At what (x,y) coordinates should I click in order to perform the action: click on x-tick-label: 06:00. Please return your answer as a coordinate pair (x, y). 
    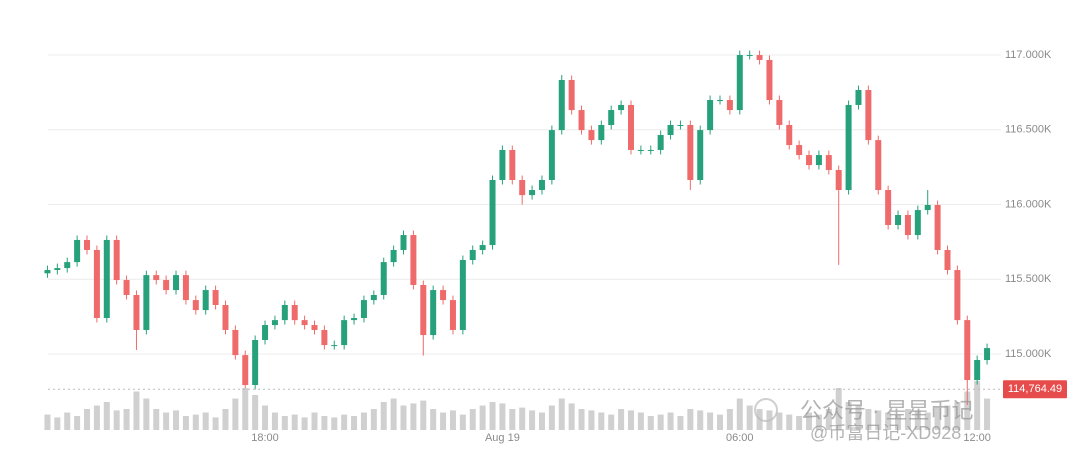
    Looking at the image, I should click on (740, 438).